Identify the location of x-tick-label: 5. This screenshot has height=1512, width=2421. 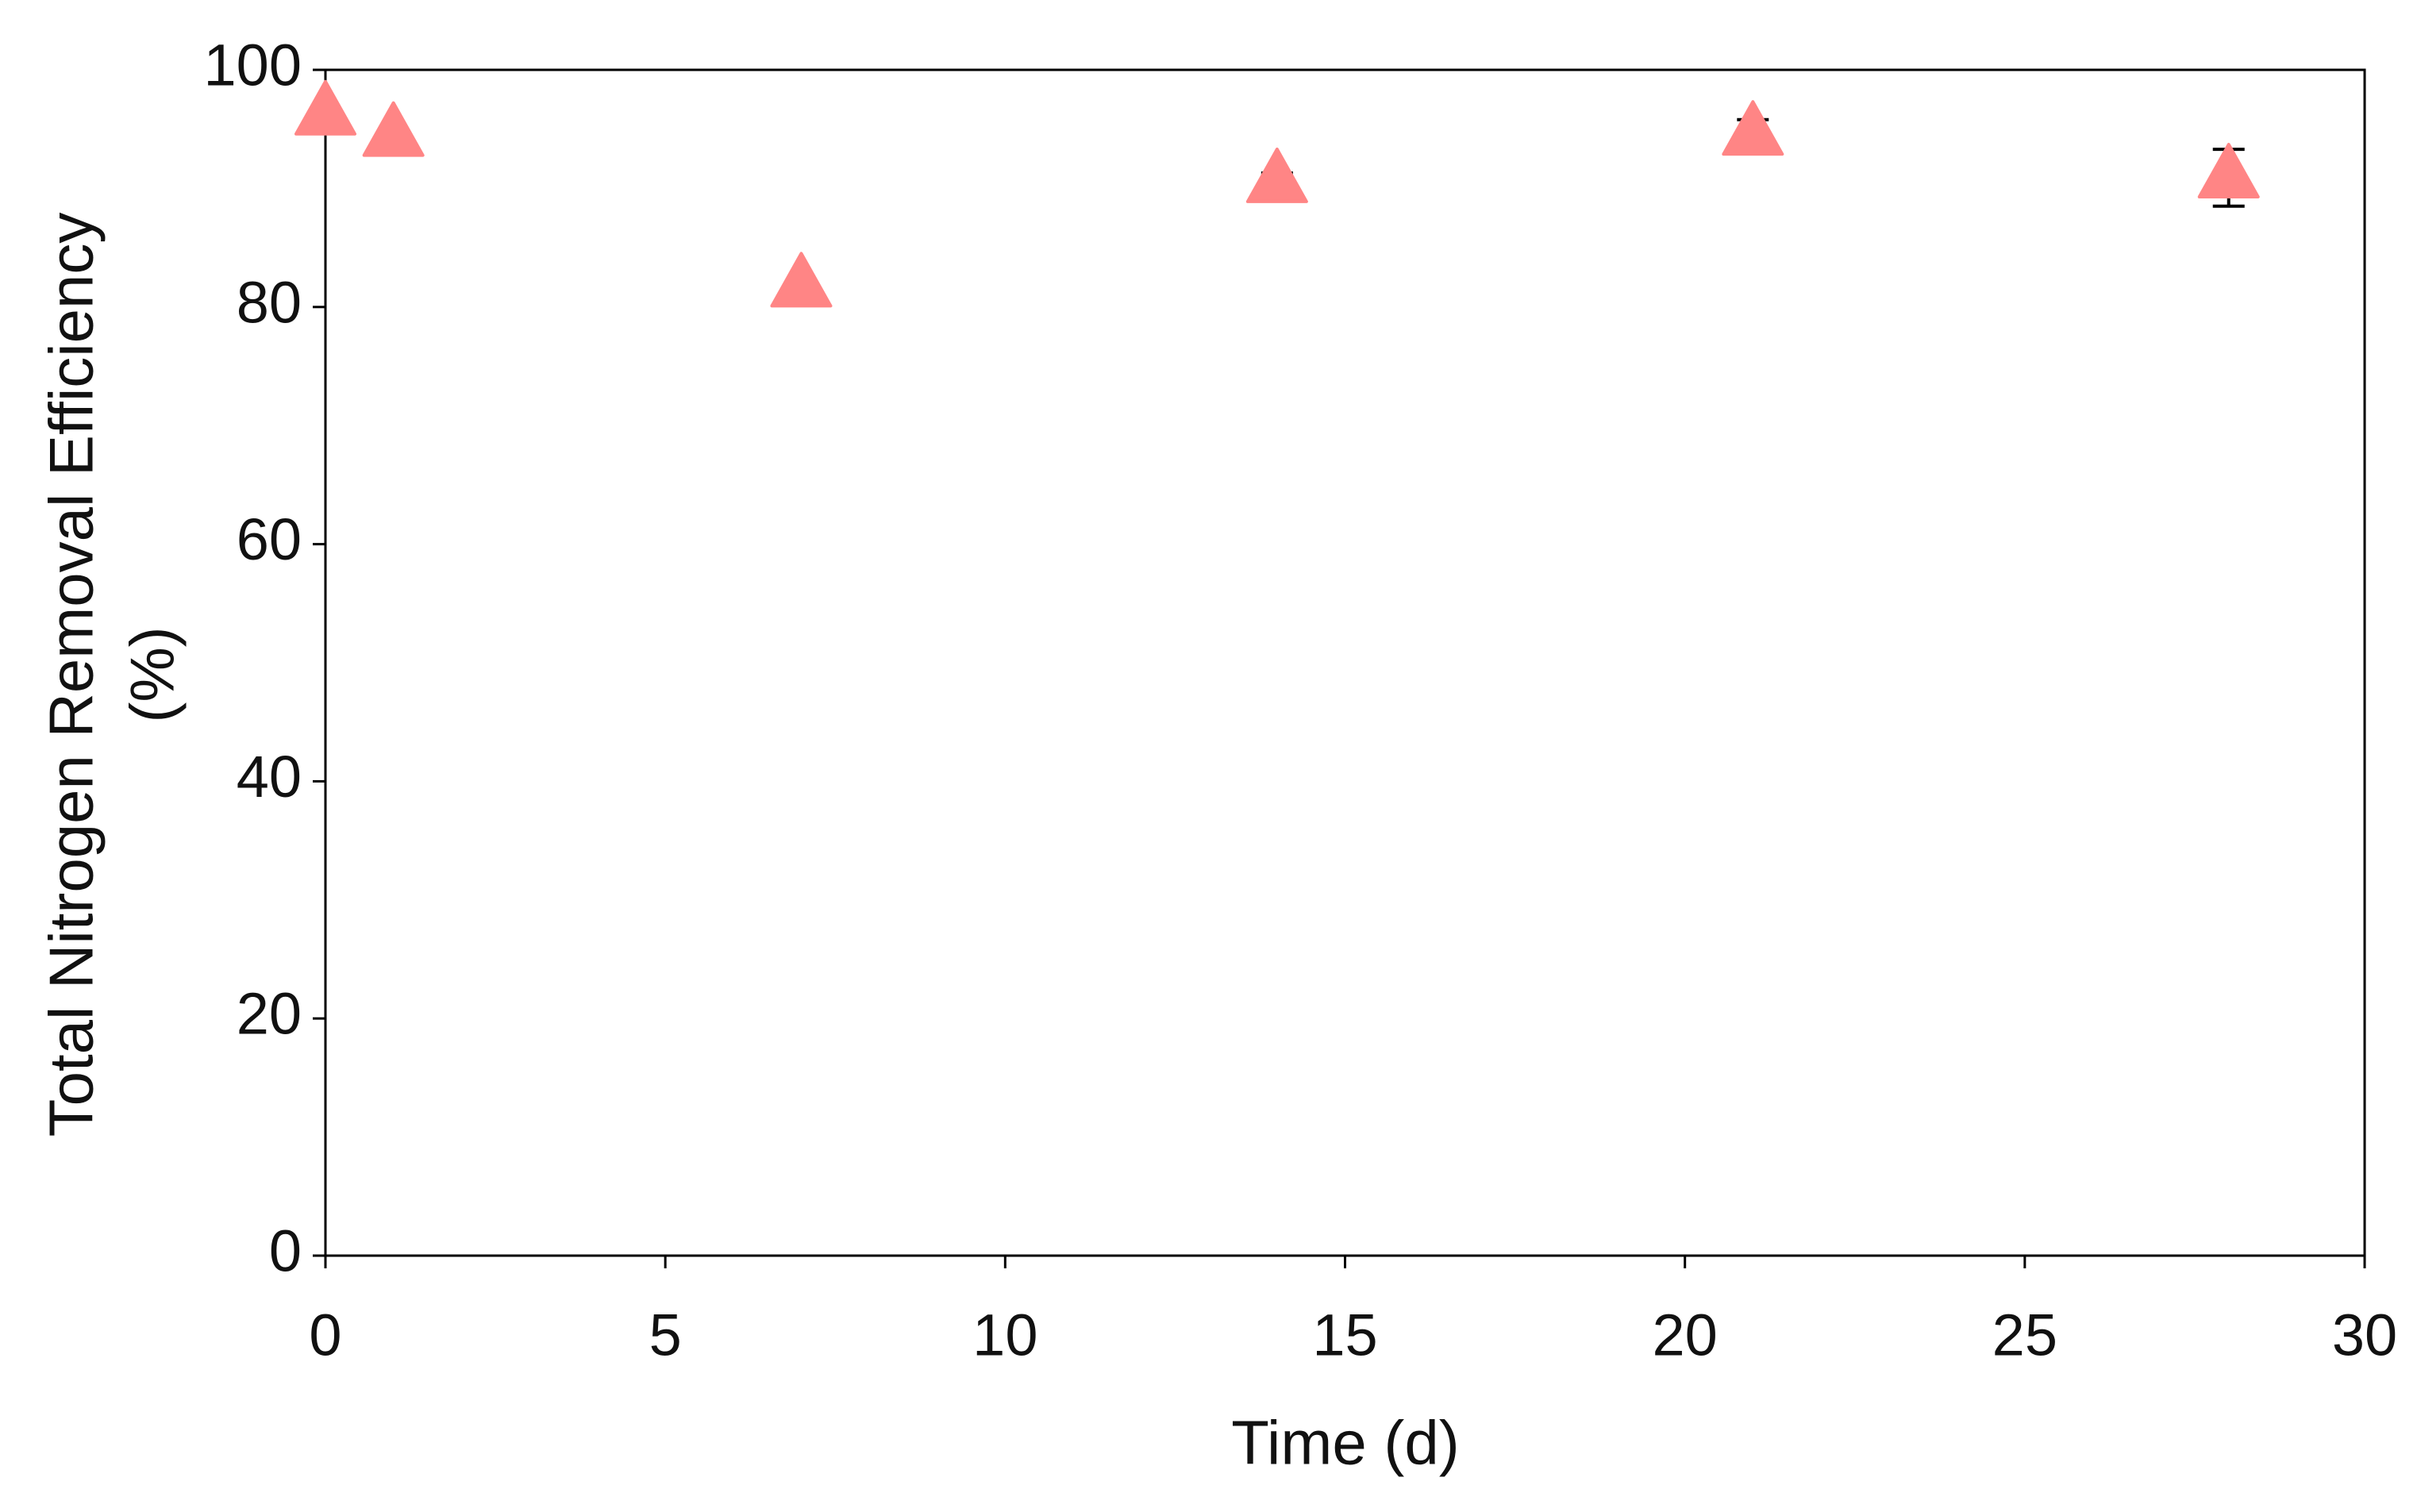
(666, 1335).